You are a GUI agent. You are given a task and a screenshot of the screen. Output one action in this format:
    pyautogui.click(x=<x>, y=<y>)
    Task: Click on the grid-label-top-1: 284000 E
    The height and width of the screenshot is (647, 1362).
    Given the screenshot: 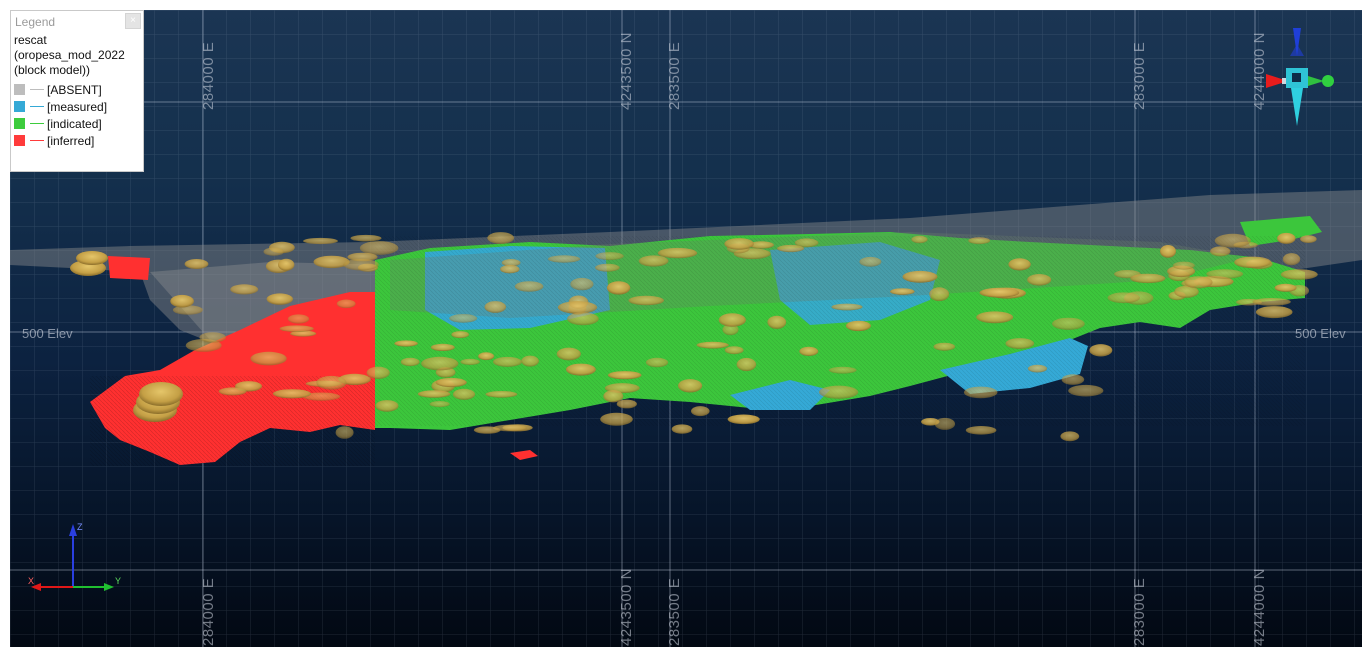 What is the action you would take?
    pyautogui.click(x=208, y=75)
    